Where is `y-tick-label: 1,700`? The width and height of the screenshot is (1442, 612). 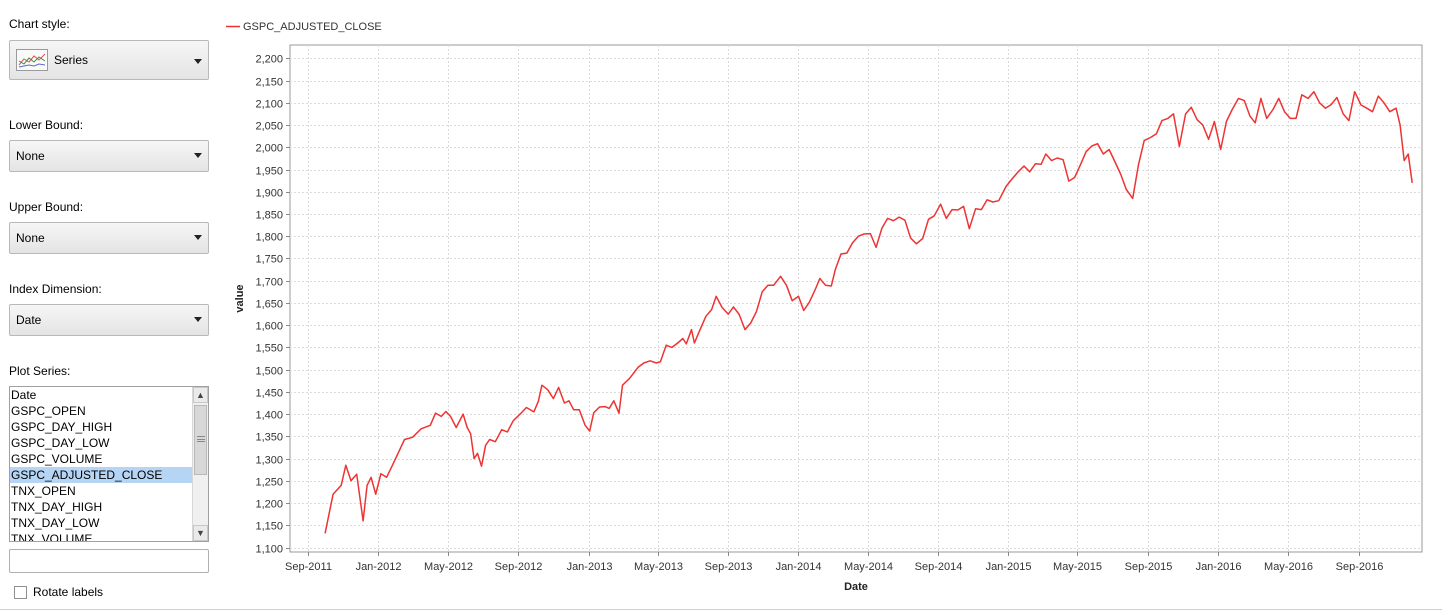 y-tick-label: 1,700 is located at coordinates (269, 283).